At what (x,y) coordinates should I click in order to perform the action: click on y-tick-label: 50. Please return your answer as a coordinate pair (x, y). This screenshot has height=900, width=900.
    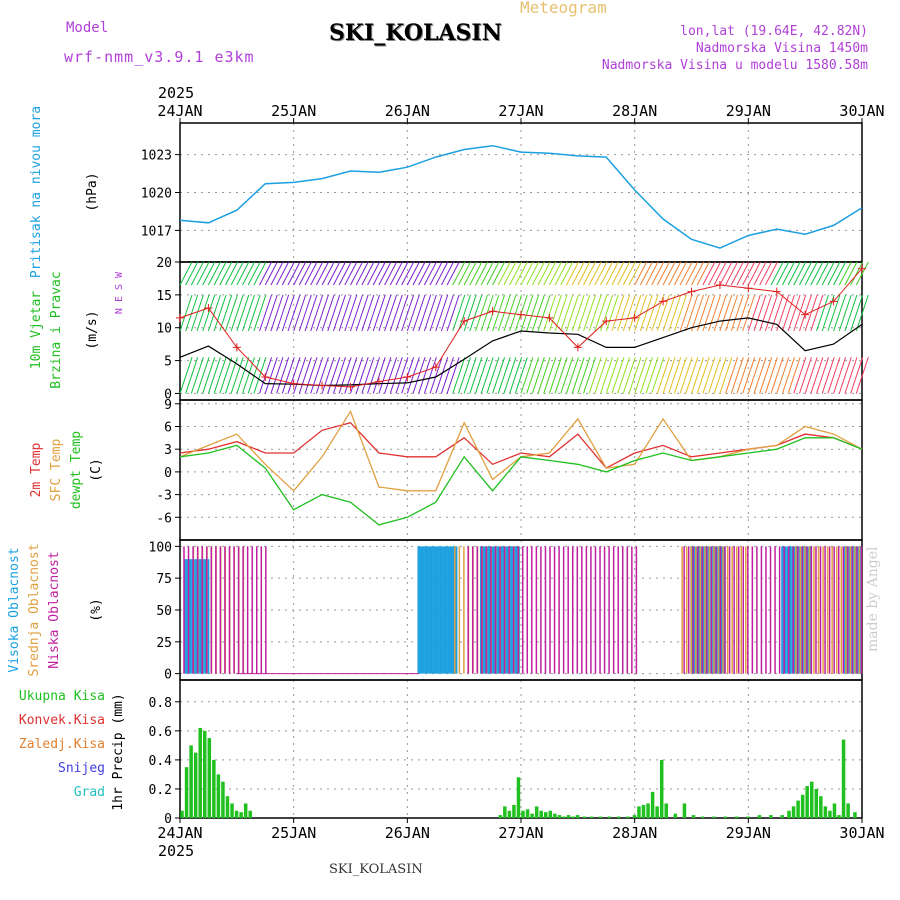
    Looking at the image, I should click on (164, 611).